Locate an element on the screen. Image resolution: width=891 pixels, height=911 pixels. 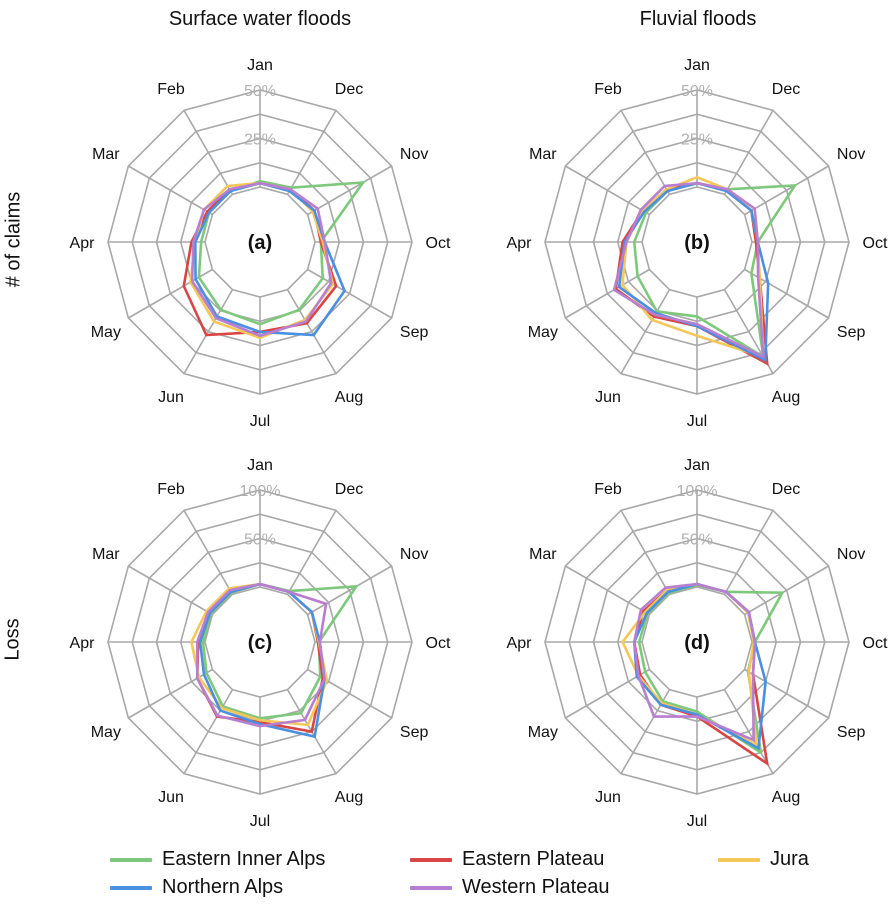
legend-item-western-plateau: Western Plateau is located at coordinates (510, 887).